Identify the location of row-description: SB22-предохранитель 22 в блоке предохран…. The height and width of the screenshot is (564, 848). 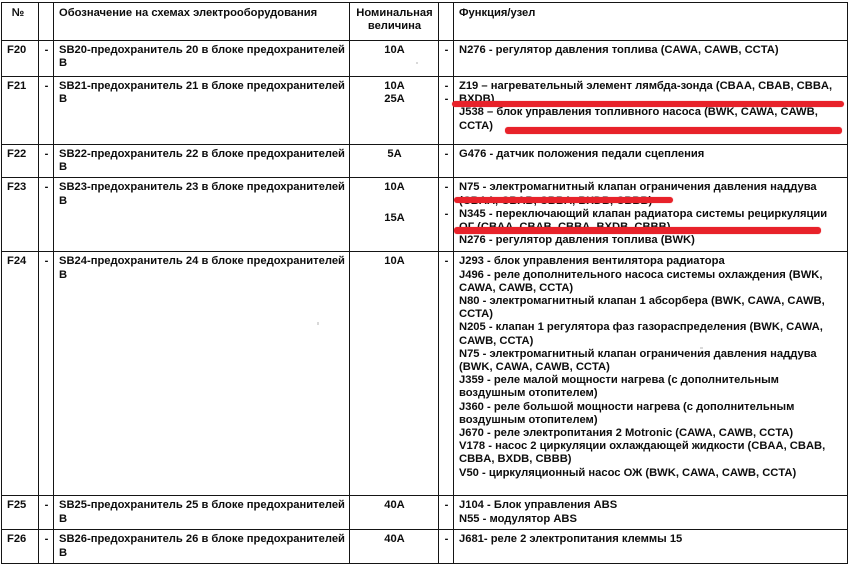
(201, 161).